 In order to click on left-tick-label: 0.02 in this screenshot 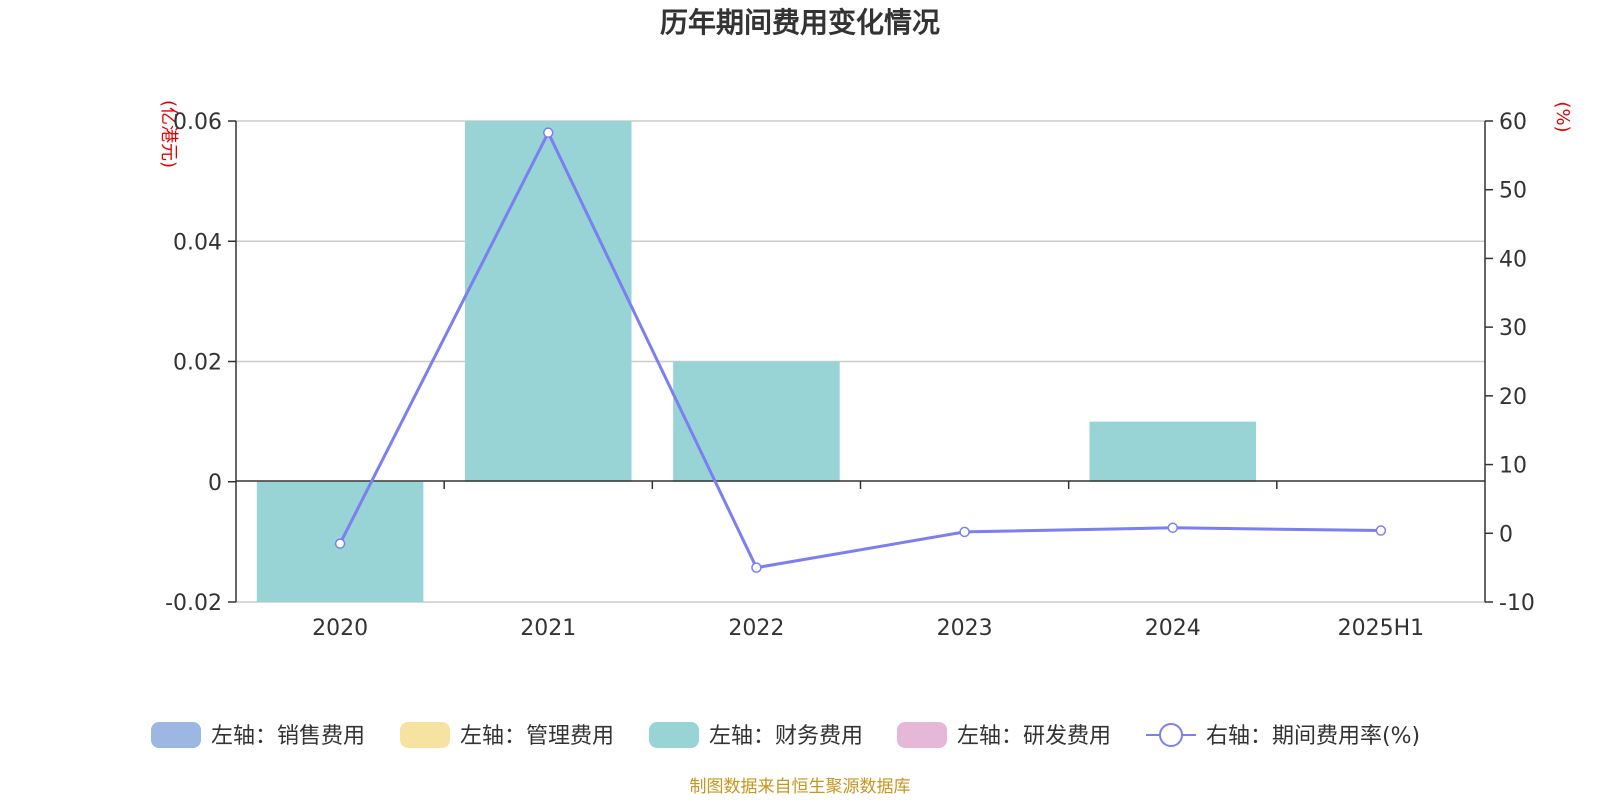, I will do `click(197, 363)`.